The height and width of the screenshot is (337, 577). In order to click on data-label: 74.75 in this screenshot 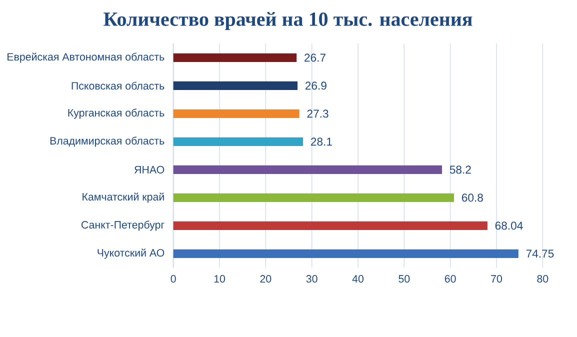, I will do `click(540, 254)`.